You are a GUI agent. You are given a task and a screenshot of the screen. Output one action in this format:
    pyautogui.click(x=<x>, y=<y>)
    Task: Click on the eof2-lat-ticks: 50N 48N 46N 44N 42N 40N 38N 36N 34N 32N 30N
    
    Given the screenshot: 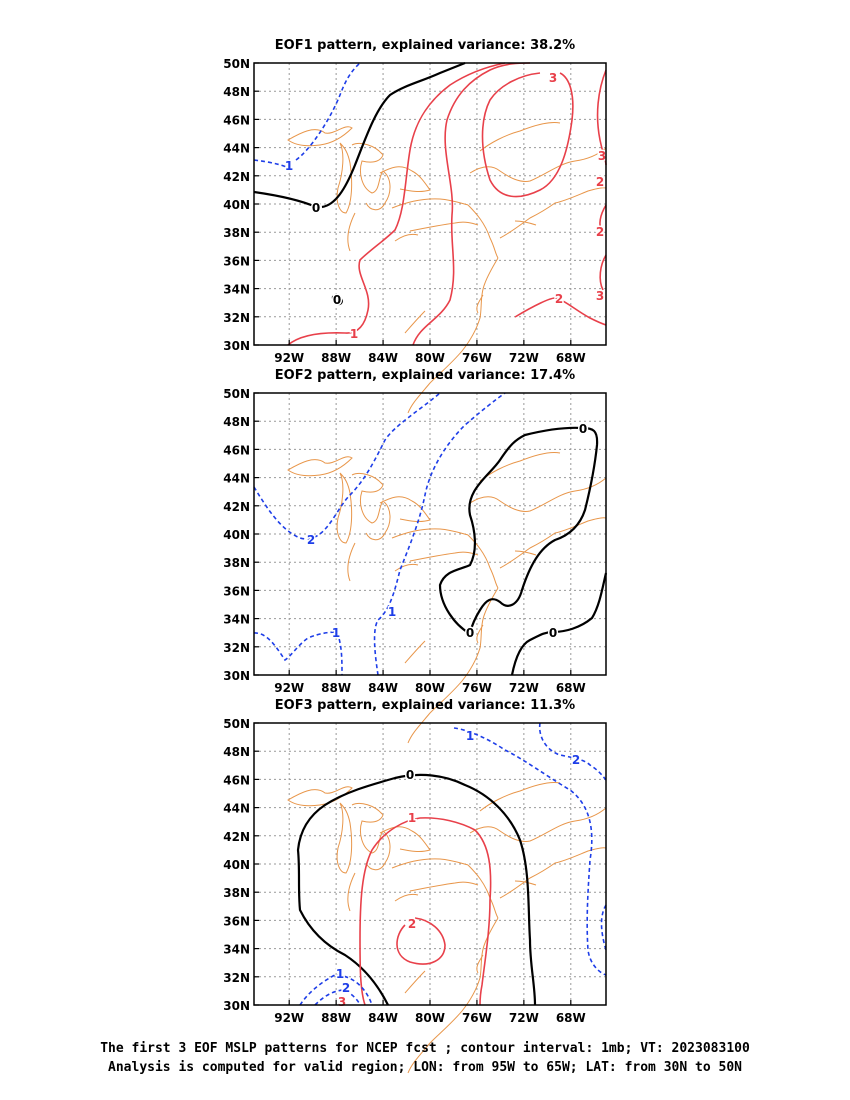 What is the action you would take?
    pyautogui.click(x=241, y=535)
    